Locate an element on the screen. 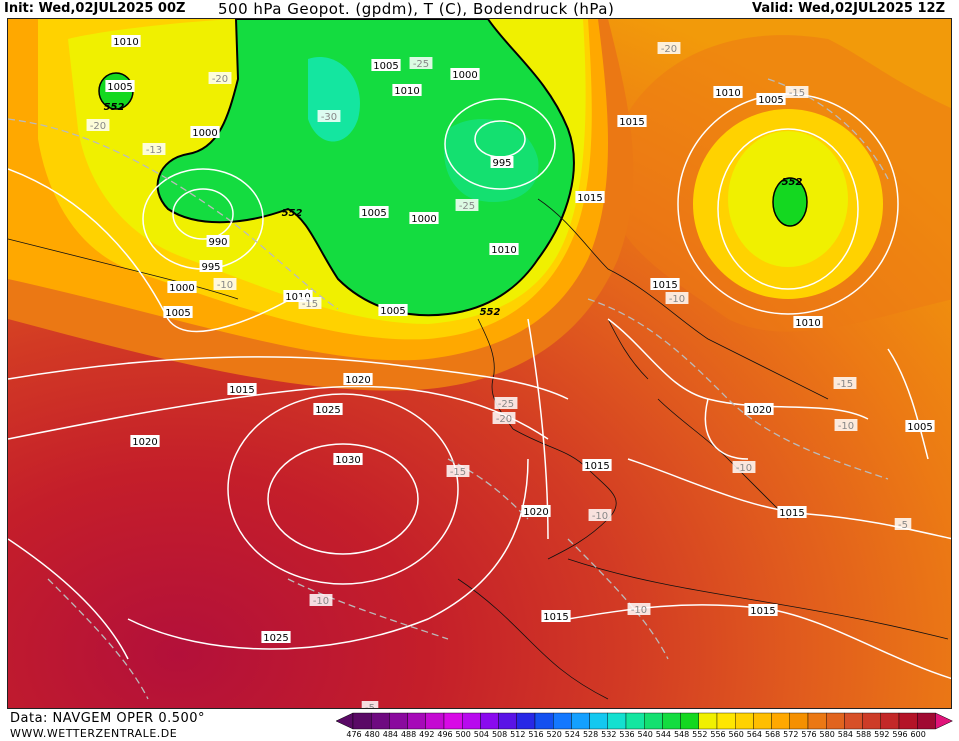 The image size is (959, 741). geopotential-label-text: 552 is located at coordinates (292, 213).